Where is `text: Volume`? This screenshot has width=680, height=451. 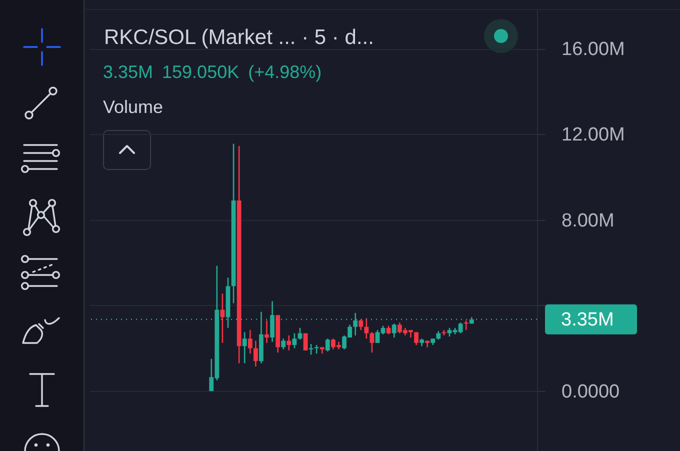 text: Volume is located at coordinates (133, 107).